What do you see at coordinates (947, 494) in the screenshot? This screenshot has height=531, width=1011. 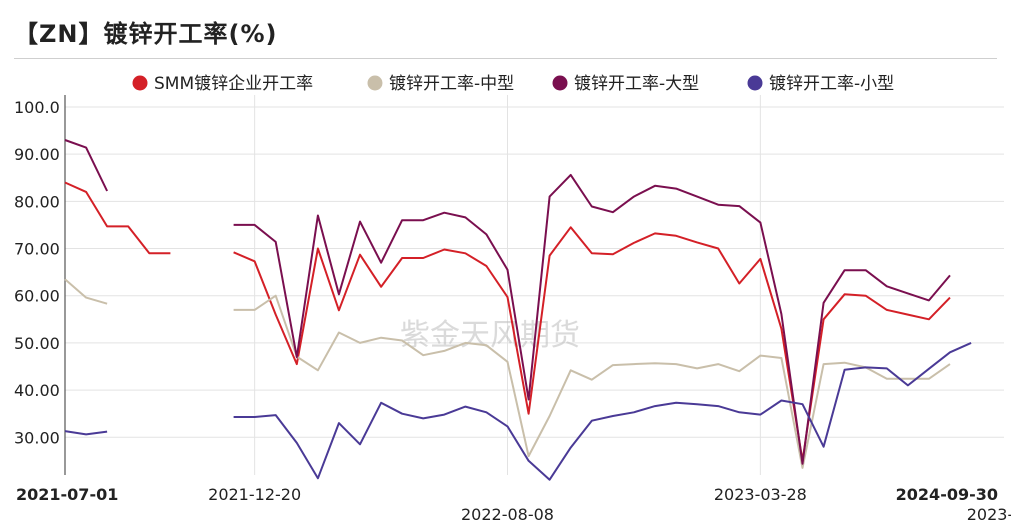 I see `x-tick-label: 2024-09-30` at bounding box center [947, 494].